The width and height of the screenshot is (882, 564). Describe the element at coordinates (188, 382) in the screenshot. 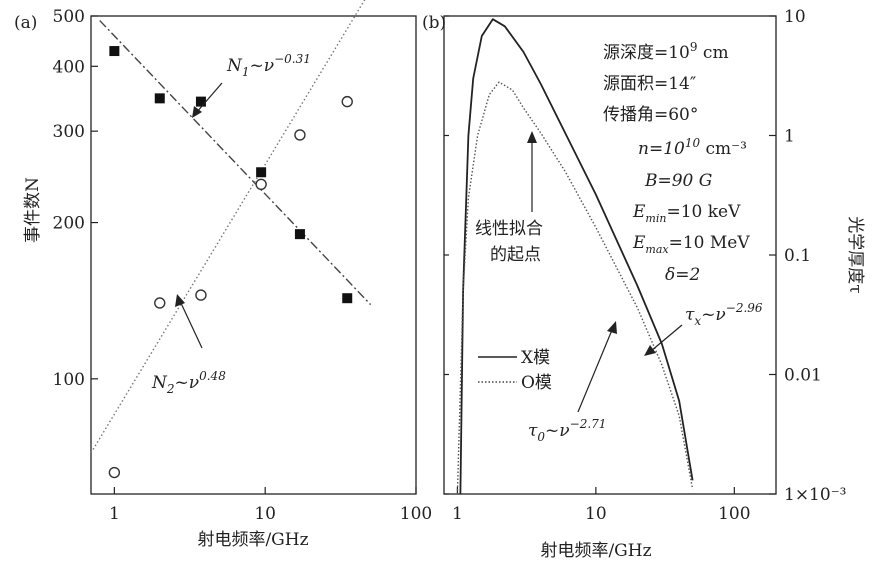

I see `annotation-n2-text: N2~ν0.48` at that location.